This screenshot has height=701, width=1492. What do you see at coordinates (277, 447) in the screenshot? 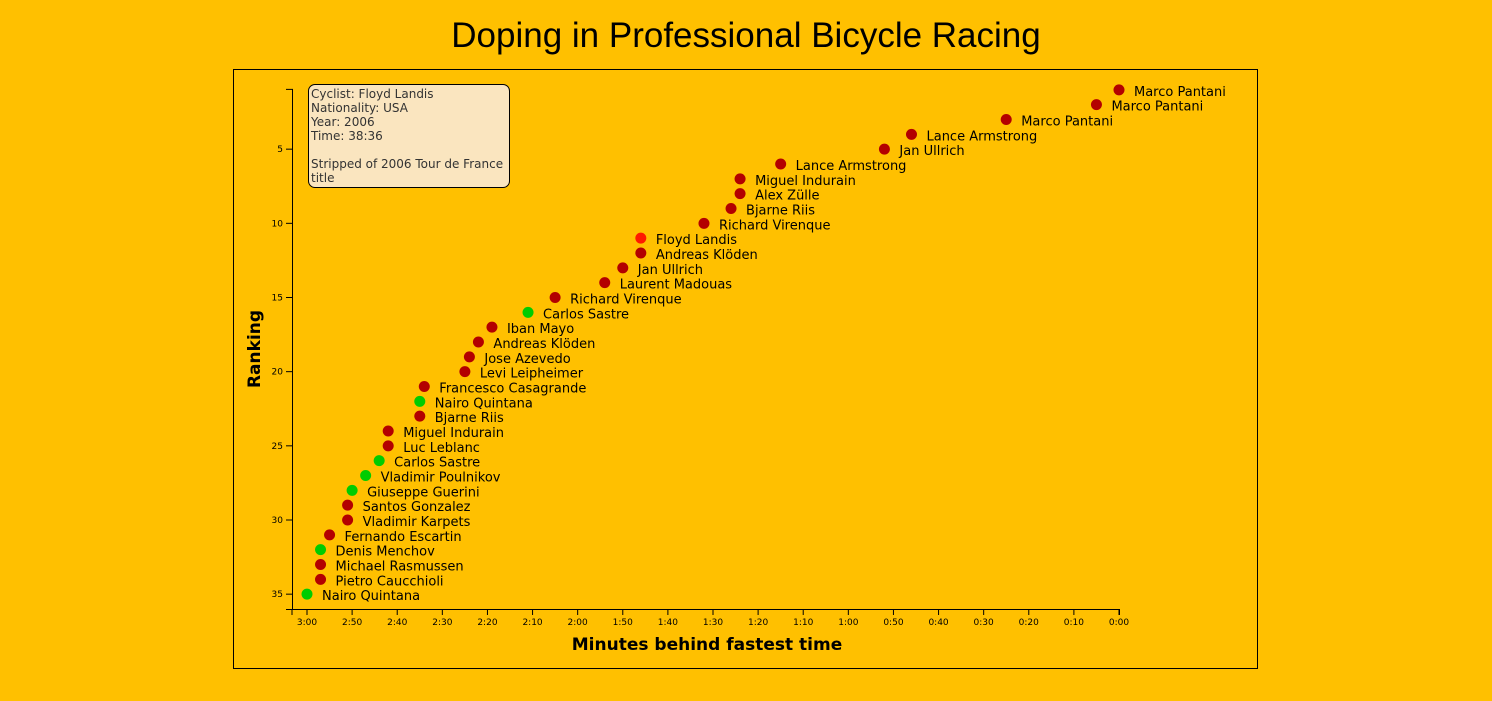
I see `y-tick-label: 25` at bounding box center [277, 447].